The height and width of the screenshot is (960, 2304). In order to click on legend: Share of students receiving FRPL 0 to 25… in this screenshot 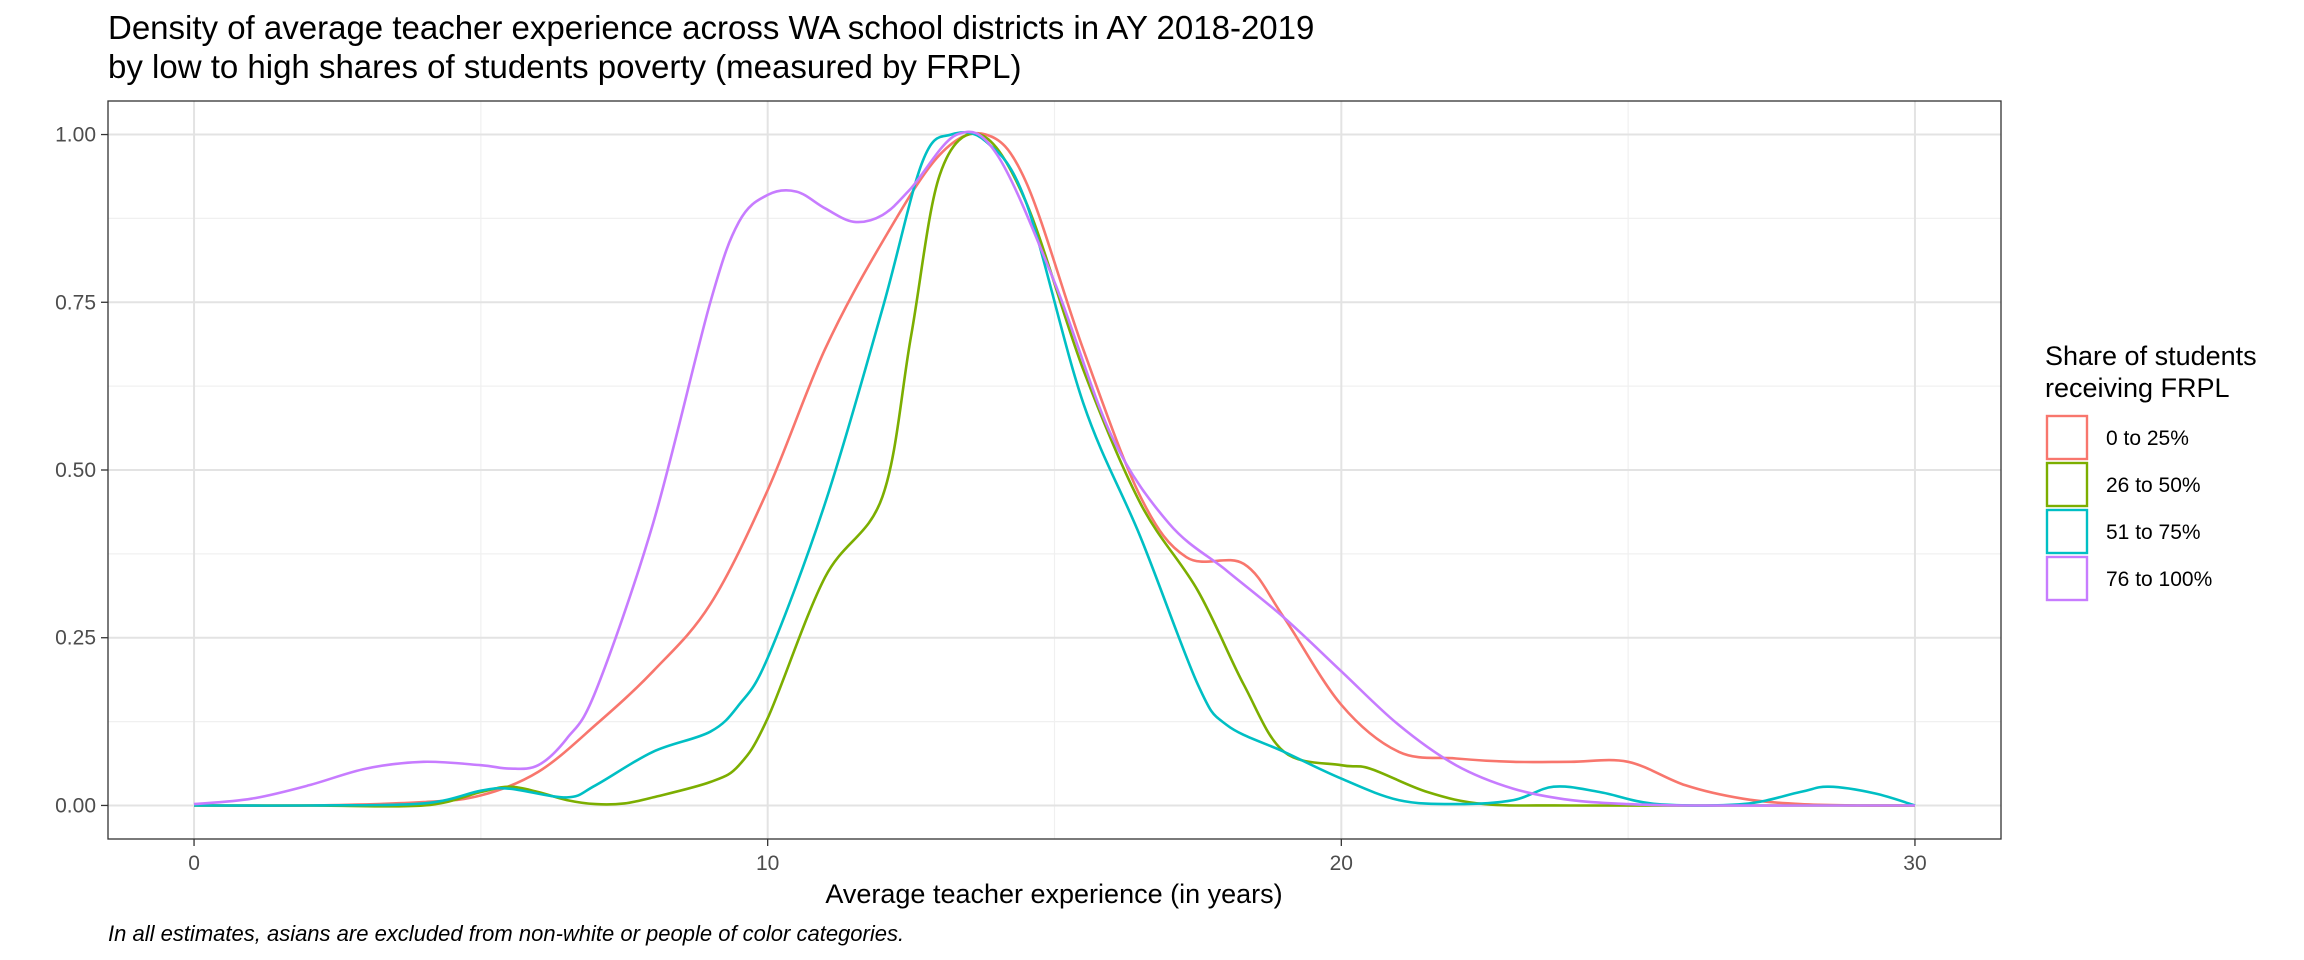, I will do `click(2151, 471)`.